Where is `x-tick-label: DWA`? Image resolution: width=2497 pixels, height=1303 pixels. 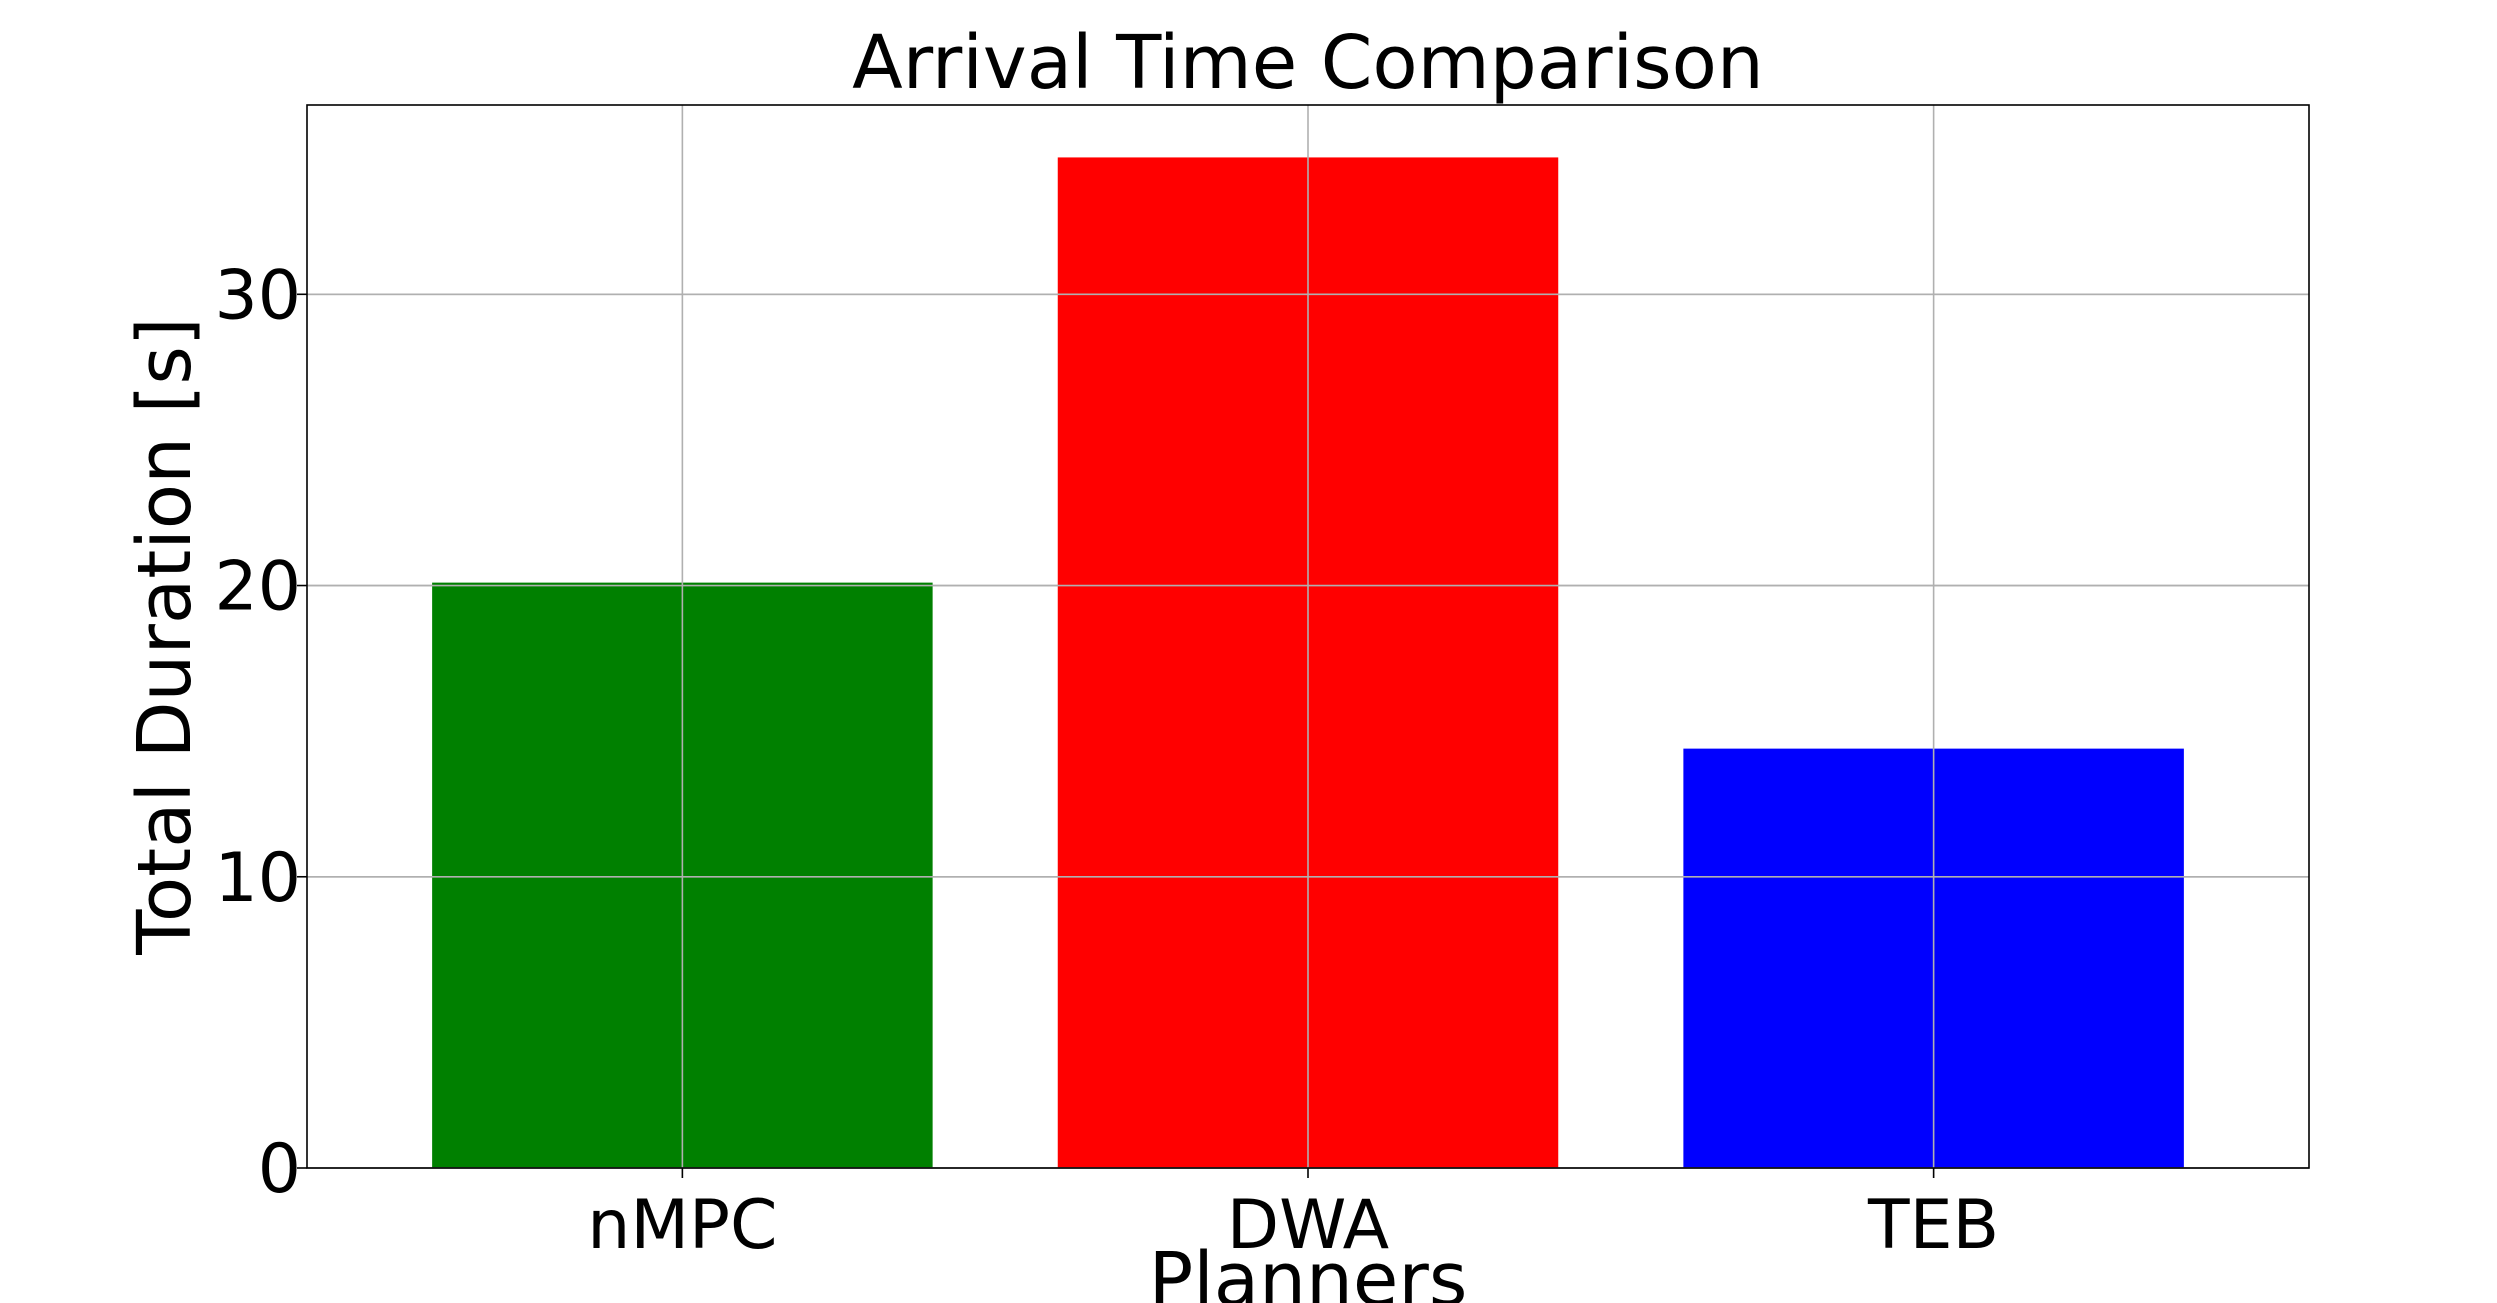
x-tick-label: DWA is located at coordinates (1308, 1225).